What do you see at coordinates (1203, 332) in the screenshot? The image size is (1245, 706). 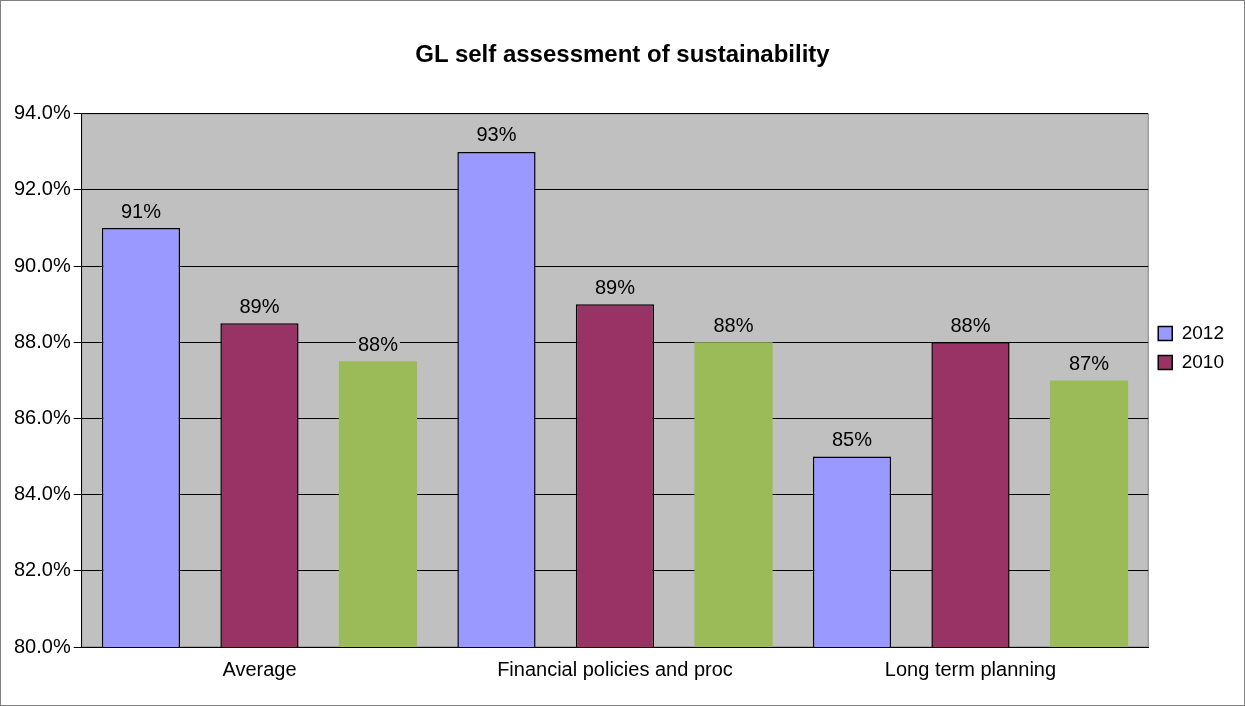 I see `legend-label: 2012` at bounding box center [1203, 332].